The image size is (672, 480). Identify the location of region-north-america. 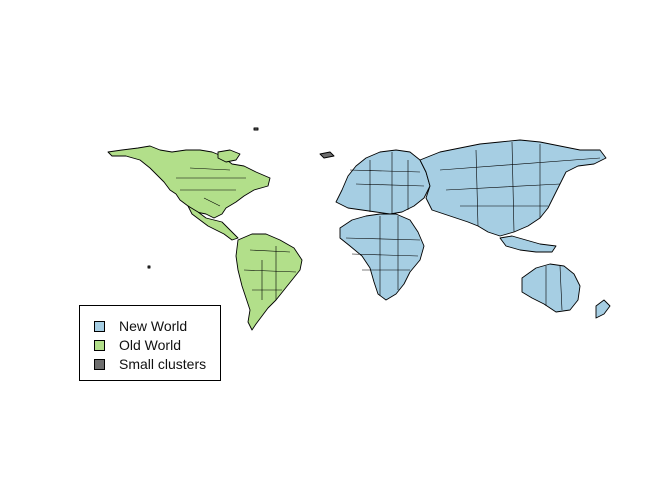
(189, 182).